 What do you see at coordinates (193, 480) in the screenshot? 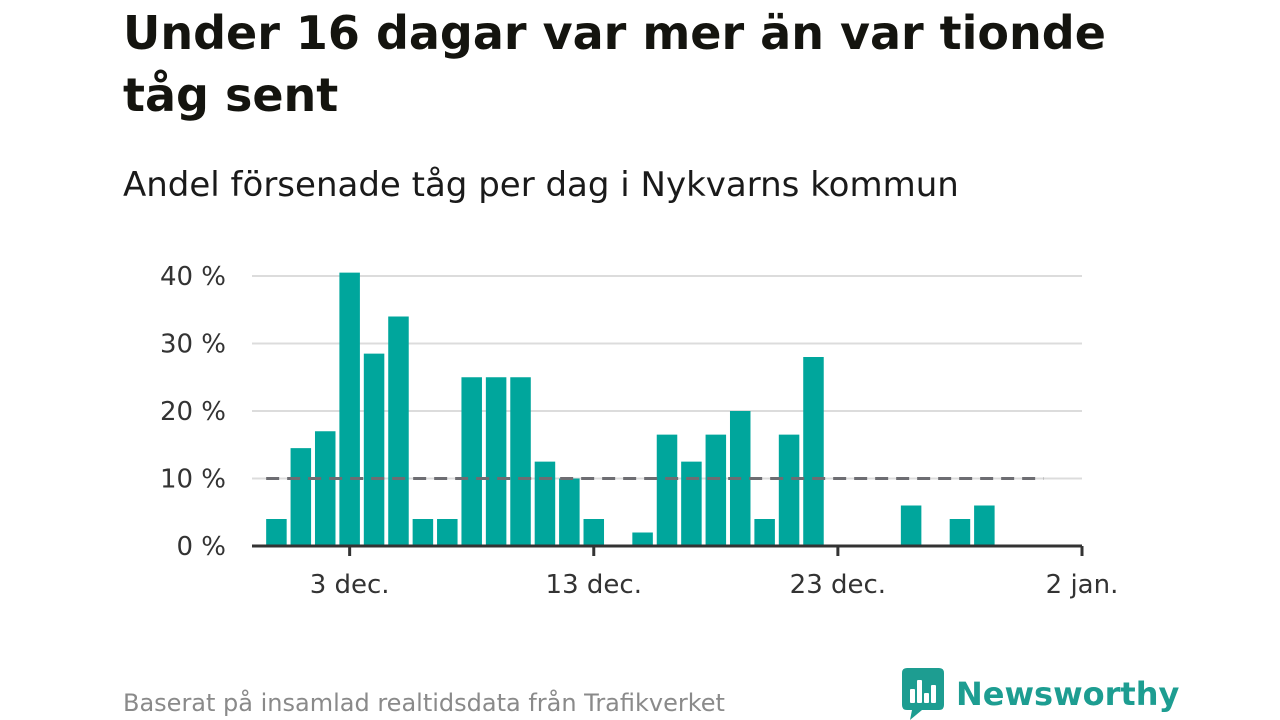
I see `y-tick-label: 10 %` at bounding box center [193, 480].